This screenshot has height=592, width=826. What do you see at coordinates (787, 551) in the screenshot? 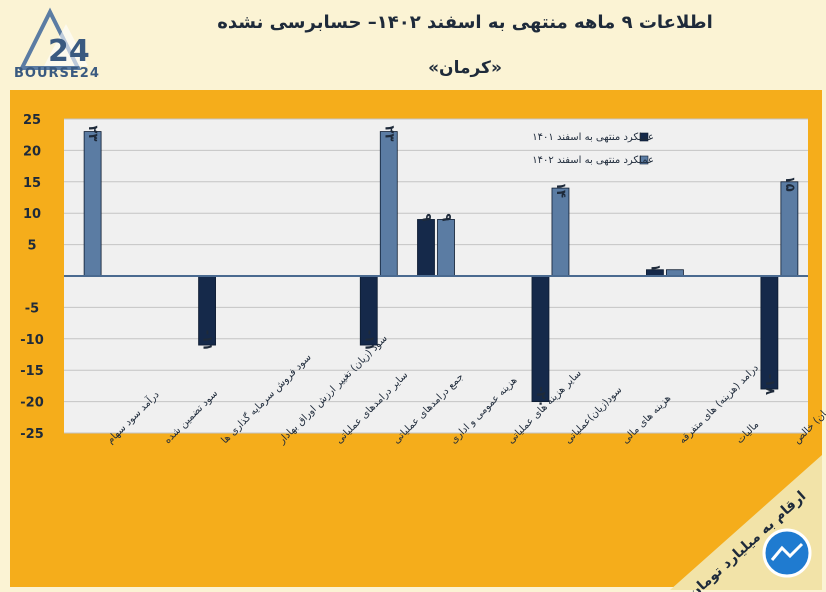
I see `trend-arrow-icon` at bounding box center [787, 551].